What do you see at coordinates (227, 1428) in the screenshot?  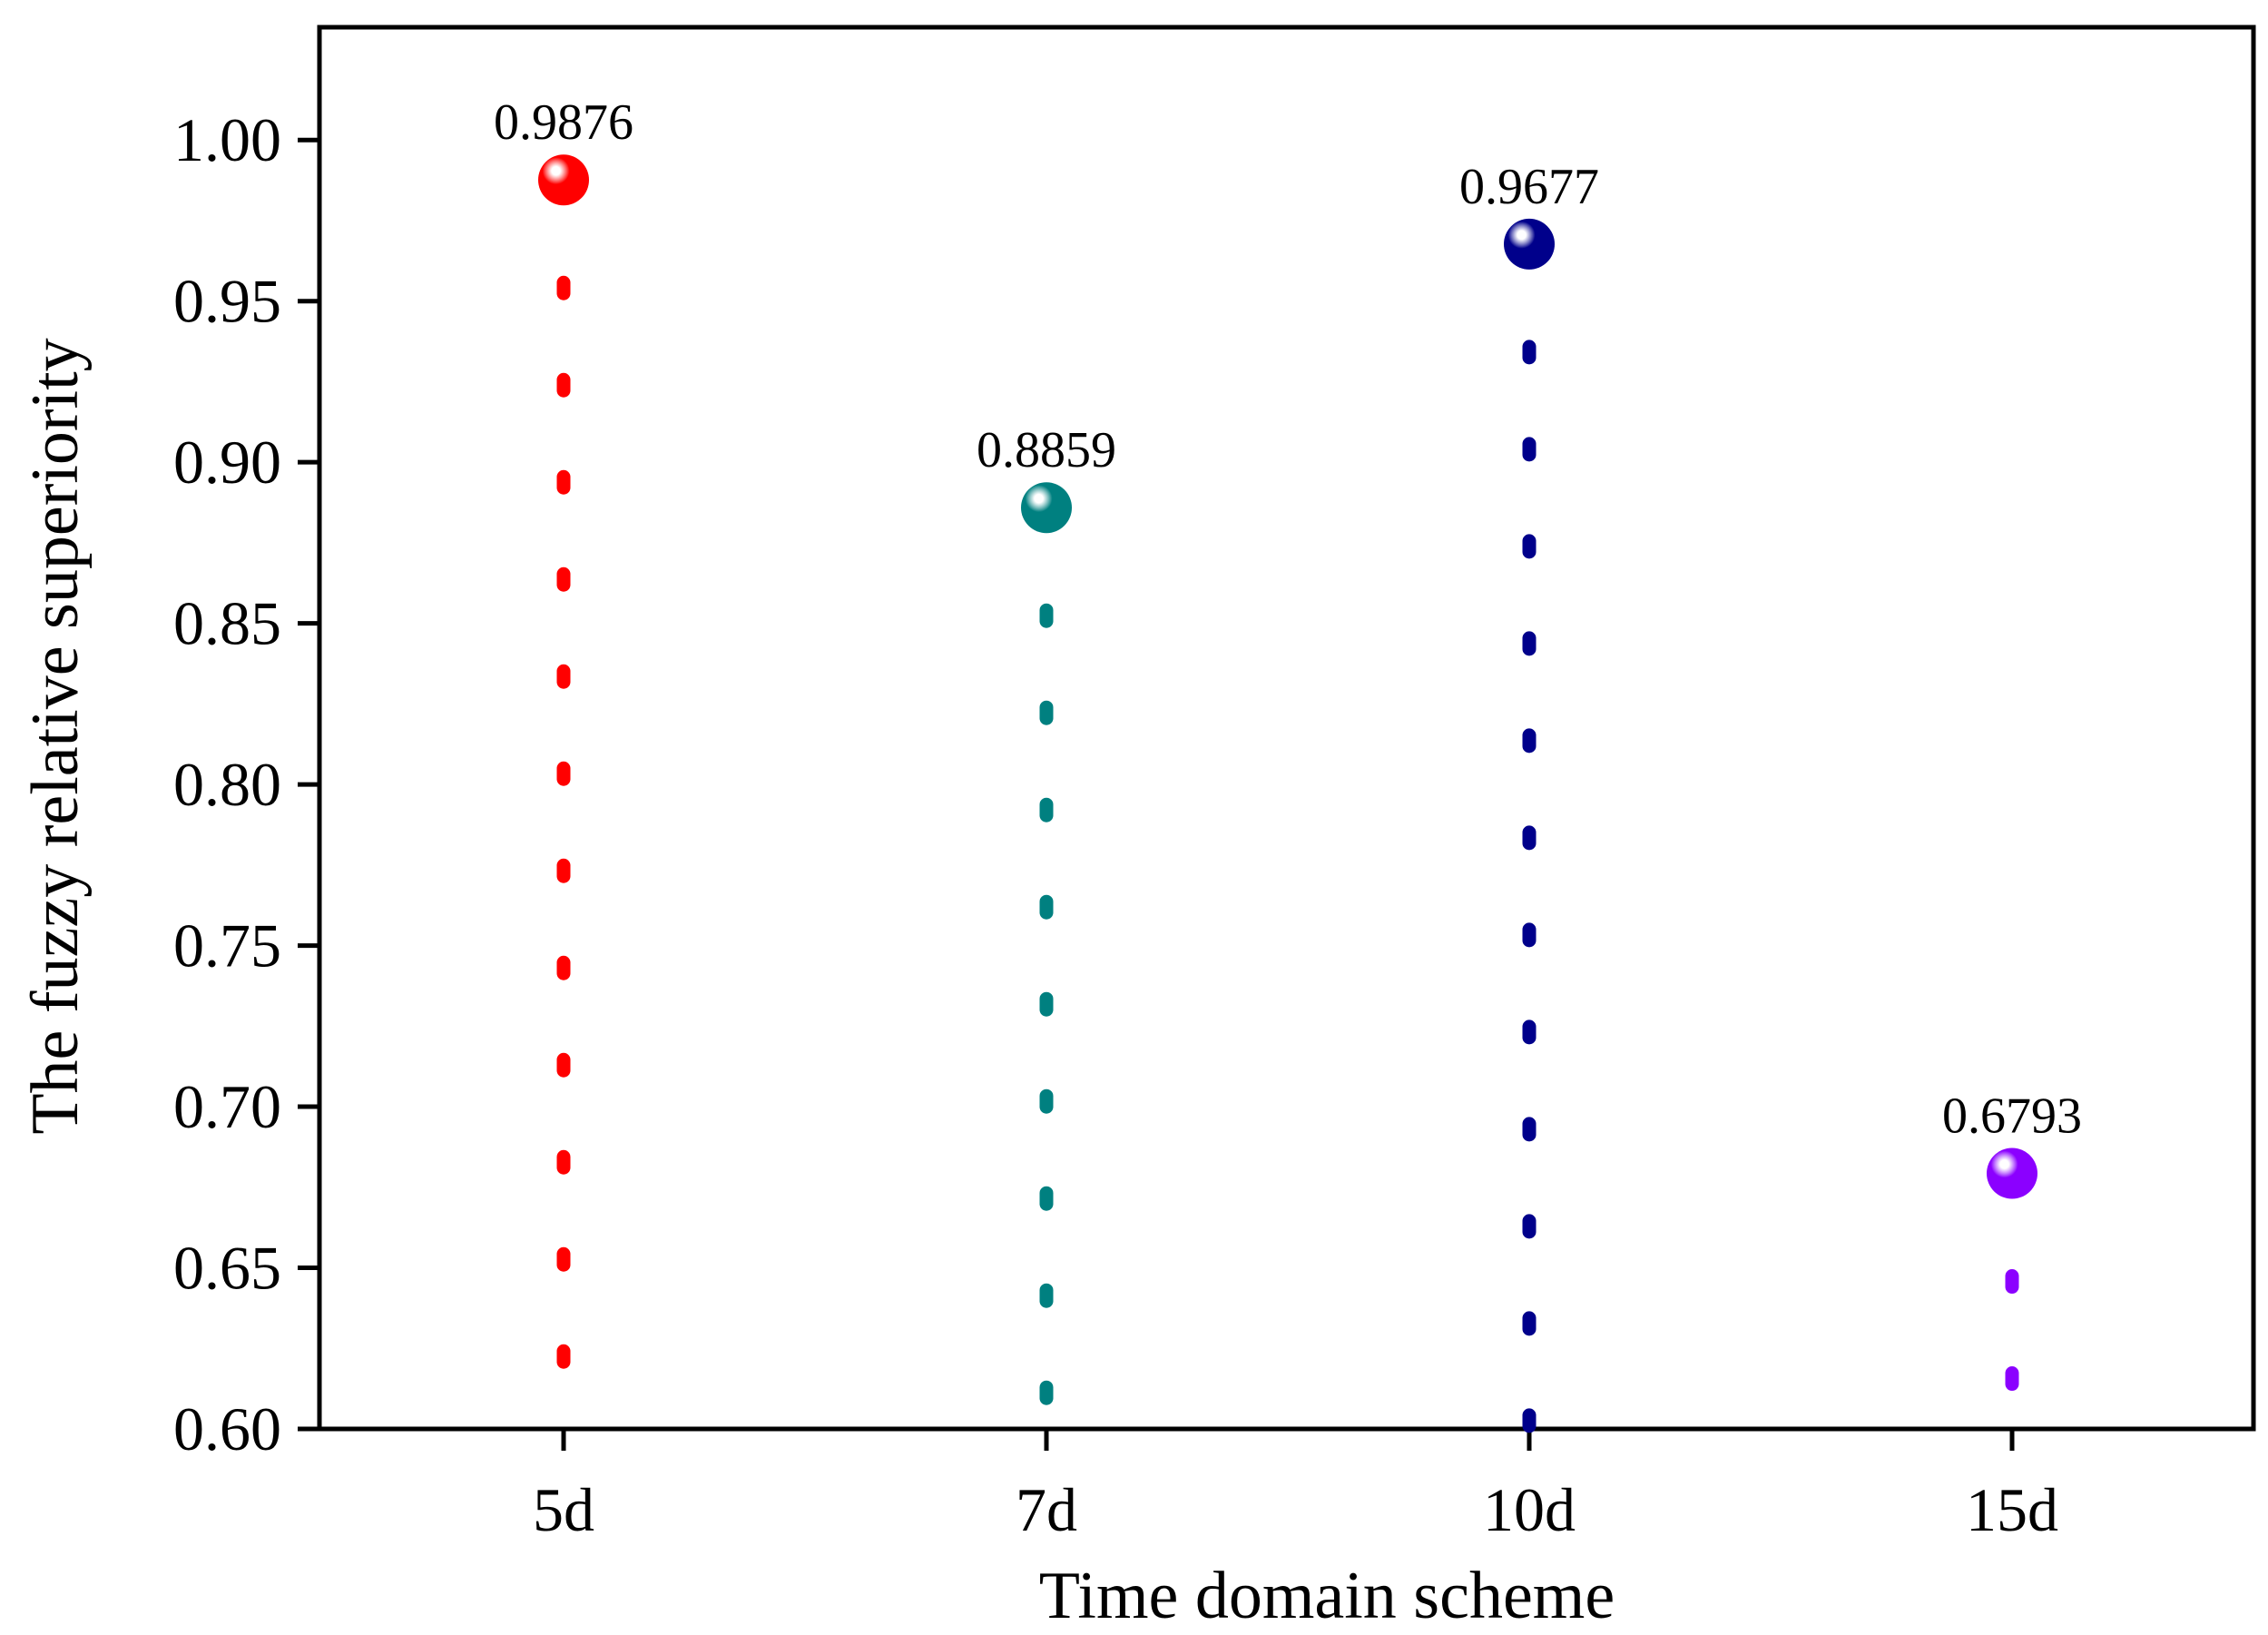 I see `y-tick-label: 0.60` at bounding box center [227, 1428].